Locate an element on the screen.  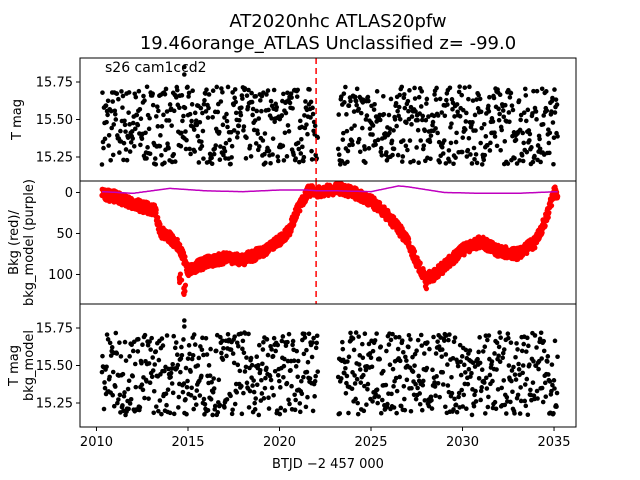
x-tick-label: 2025 is located at coordinates (370, 442).